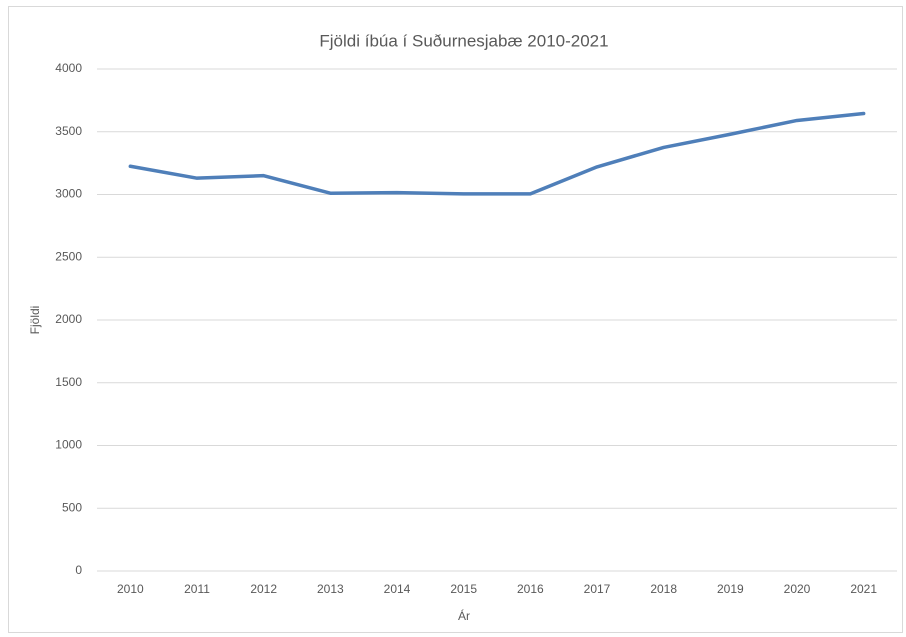  Describe the element at coordinates (463, 589) in the screenshot. I see `x-tick-label: 2015` at that location.